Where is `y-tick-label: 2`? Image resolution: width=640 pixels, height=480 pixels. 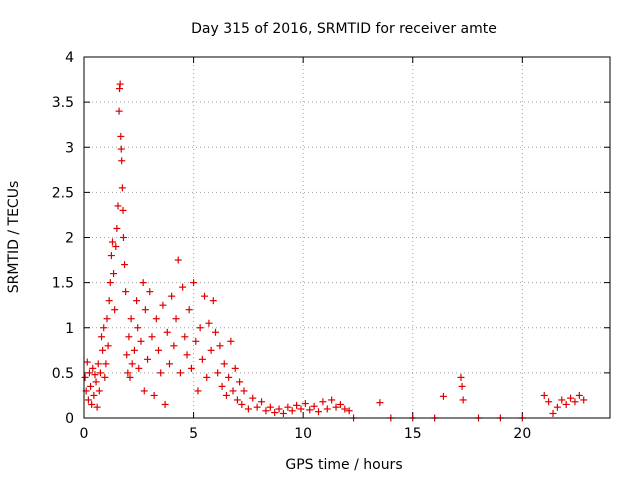
y-tick-label: 2 is located at coordinates (69, 239).